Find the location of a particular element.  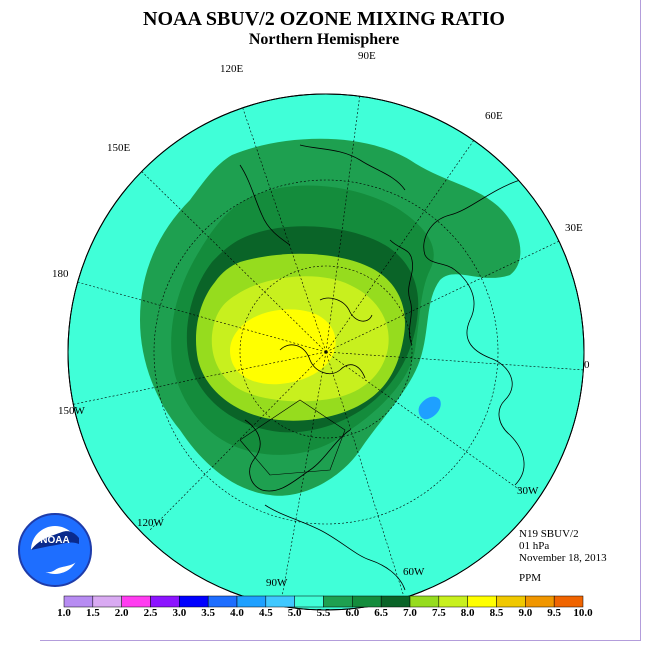

label-150e: 150E is located at coordinates (119, 148).